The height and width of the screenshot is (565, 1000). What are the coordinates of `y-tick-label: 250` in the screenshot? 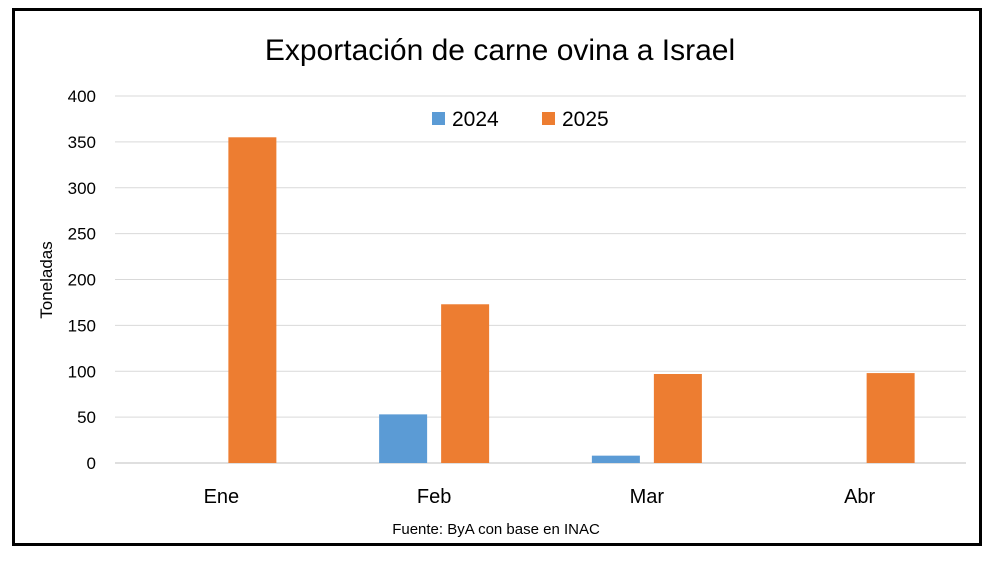 It's located at (82, 234).